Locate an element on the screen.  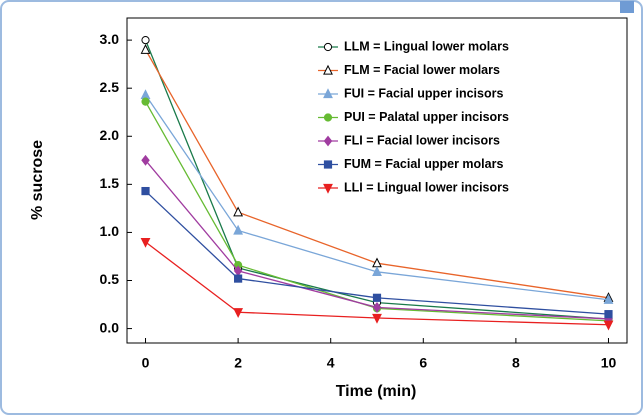
x-tick-label: 2 is located at coordinates (238, 363).